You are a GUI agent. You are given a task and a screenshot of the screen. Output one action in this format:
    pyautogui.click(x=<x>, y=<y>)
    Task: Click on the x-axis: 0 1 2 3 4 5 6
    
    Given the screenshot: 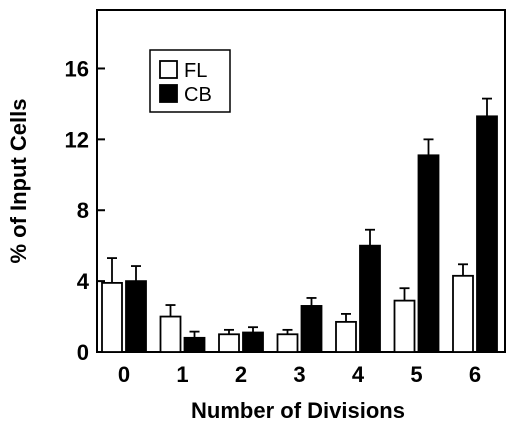 What is the action you would take?
    pyautogui.click(x=299, y=374)
    